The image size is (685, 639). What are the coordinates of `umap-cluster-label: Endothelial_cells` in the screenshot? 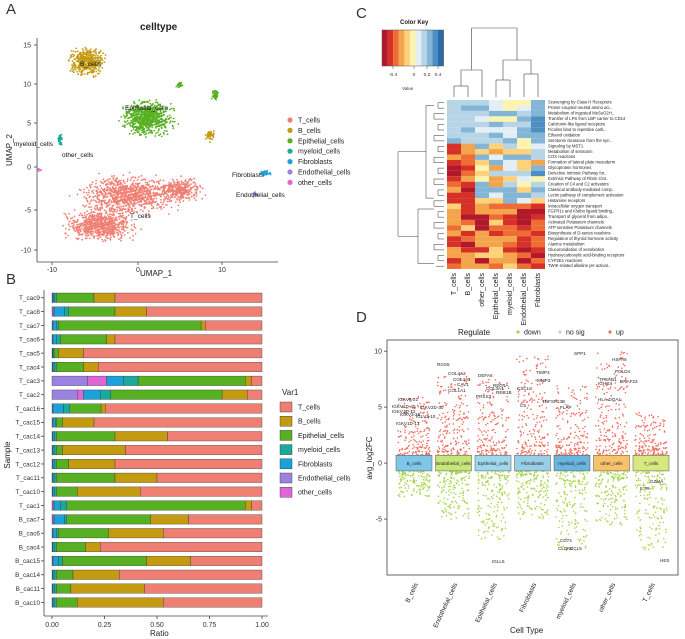 It's located at (261, 195).